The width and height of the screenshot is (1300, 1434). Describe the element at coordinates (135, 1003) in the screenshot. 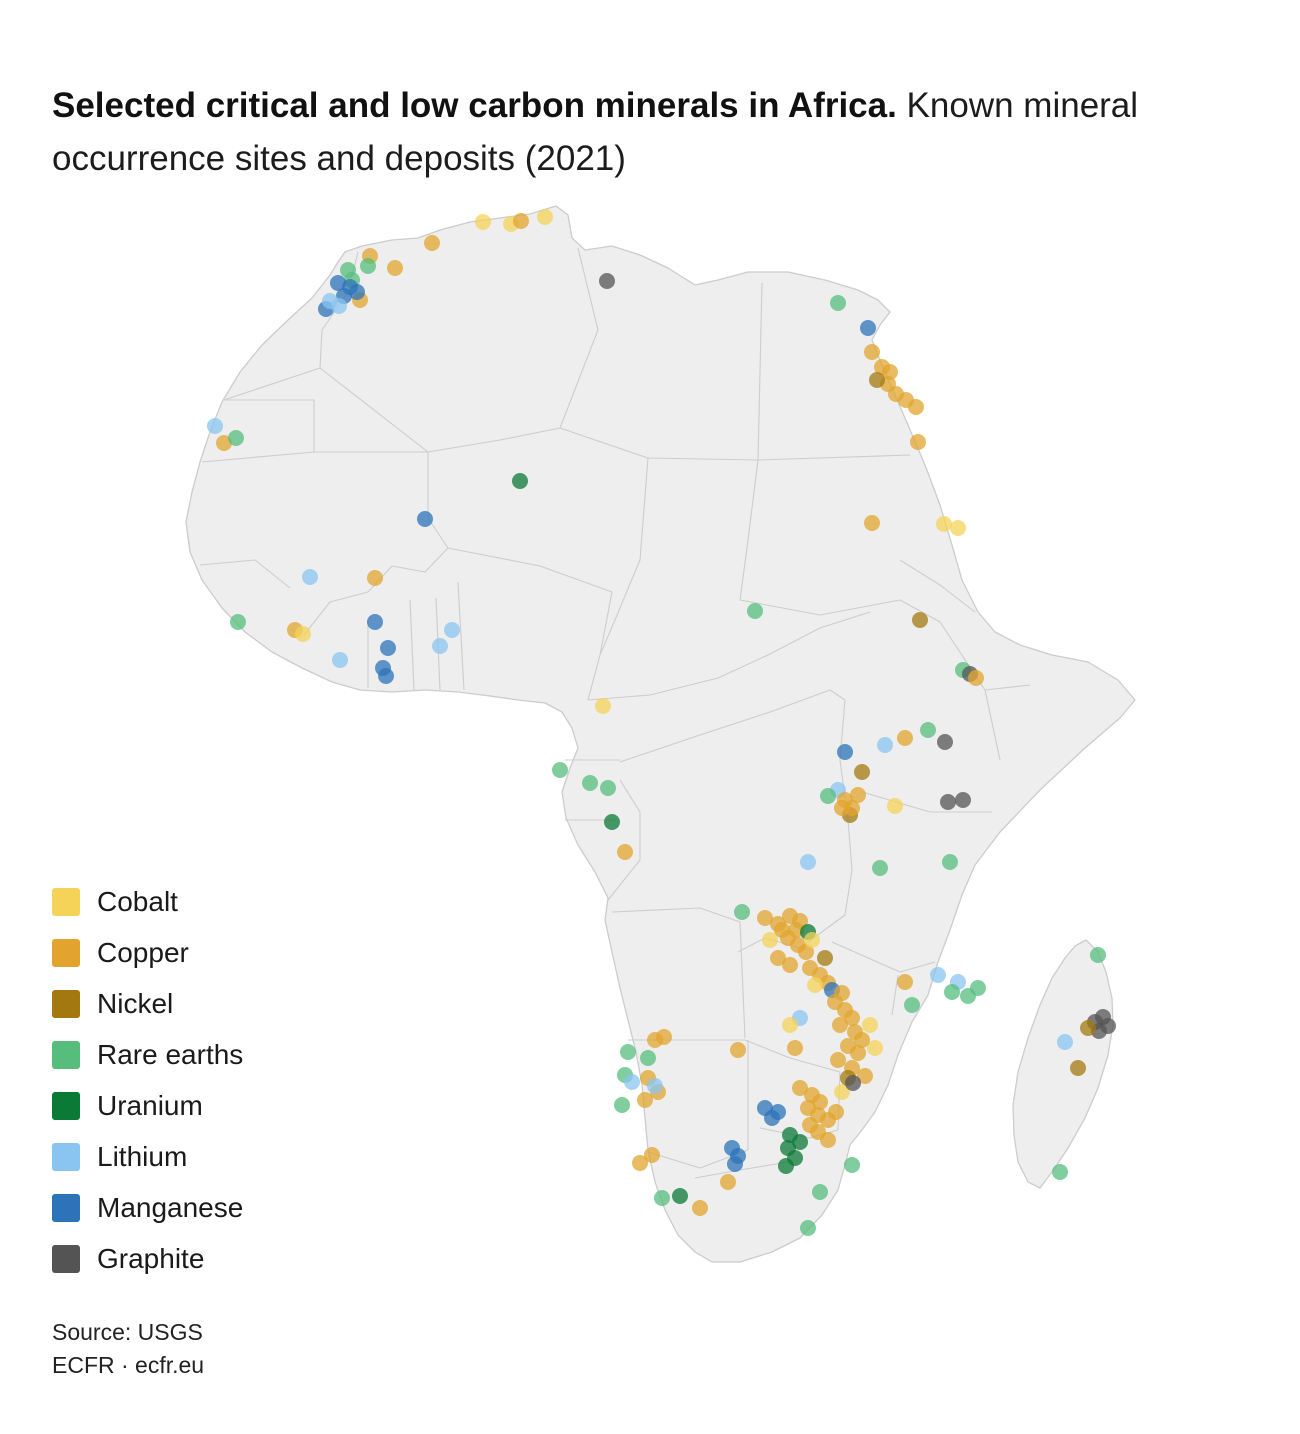

I see `legend-label-nickel: Nickel` at that location.